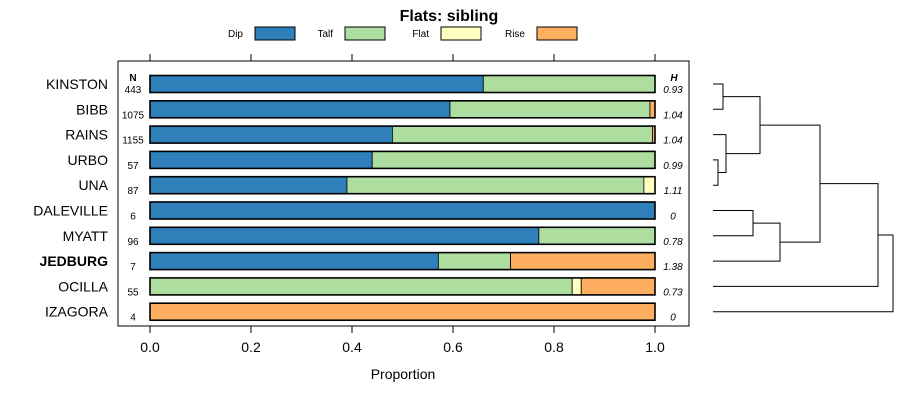  What do you see at coordinates (673, 115) in the screenshot?
I see `h-value-bibb: 1.04` at bounding box center [673, 115].